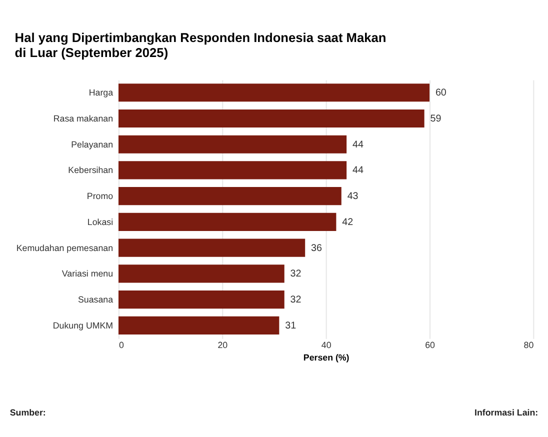 The image size is (548, 437). Describe the element at coordinates (326, 345) in the screenshot. I see `x-tick-label: 40` at that location.